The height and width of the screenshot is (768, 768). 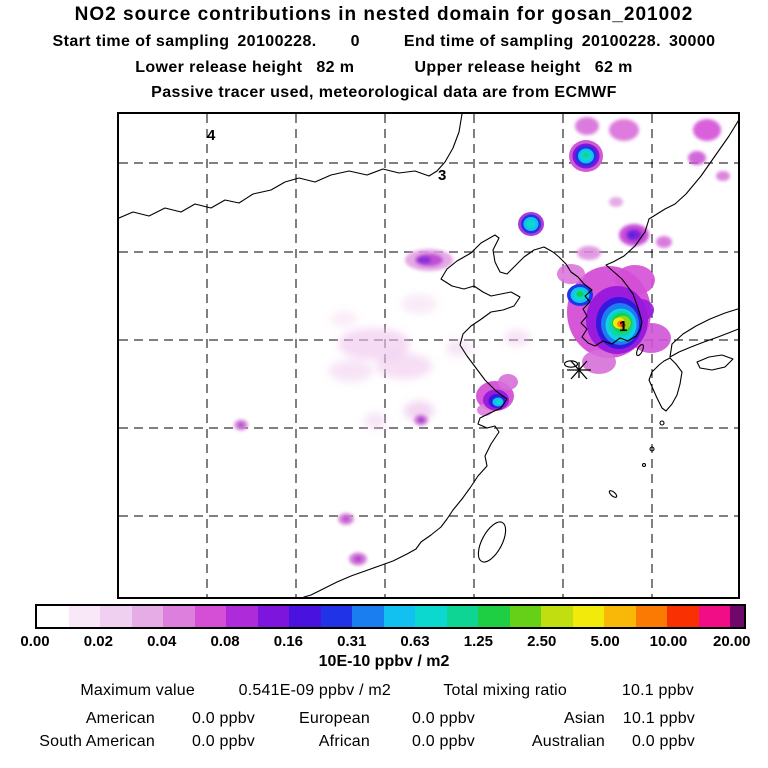 I want to click on jeju-island, so click(x=571, y=364).